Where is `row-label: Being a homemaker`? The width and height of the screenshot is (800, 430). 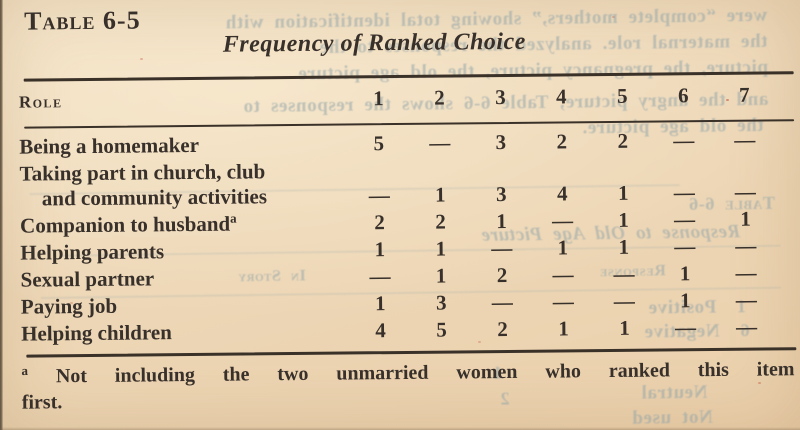 row-label: Being a homemaker is located at coordinates (109, 145).